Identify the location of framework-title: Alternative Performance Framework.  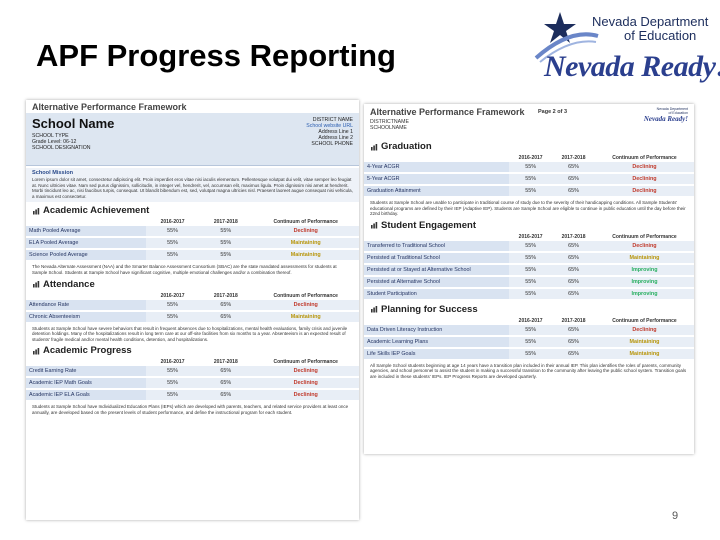
(109, 107).